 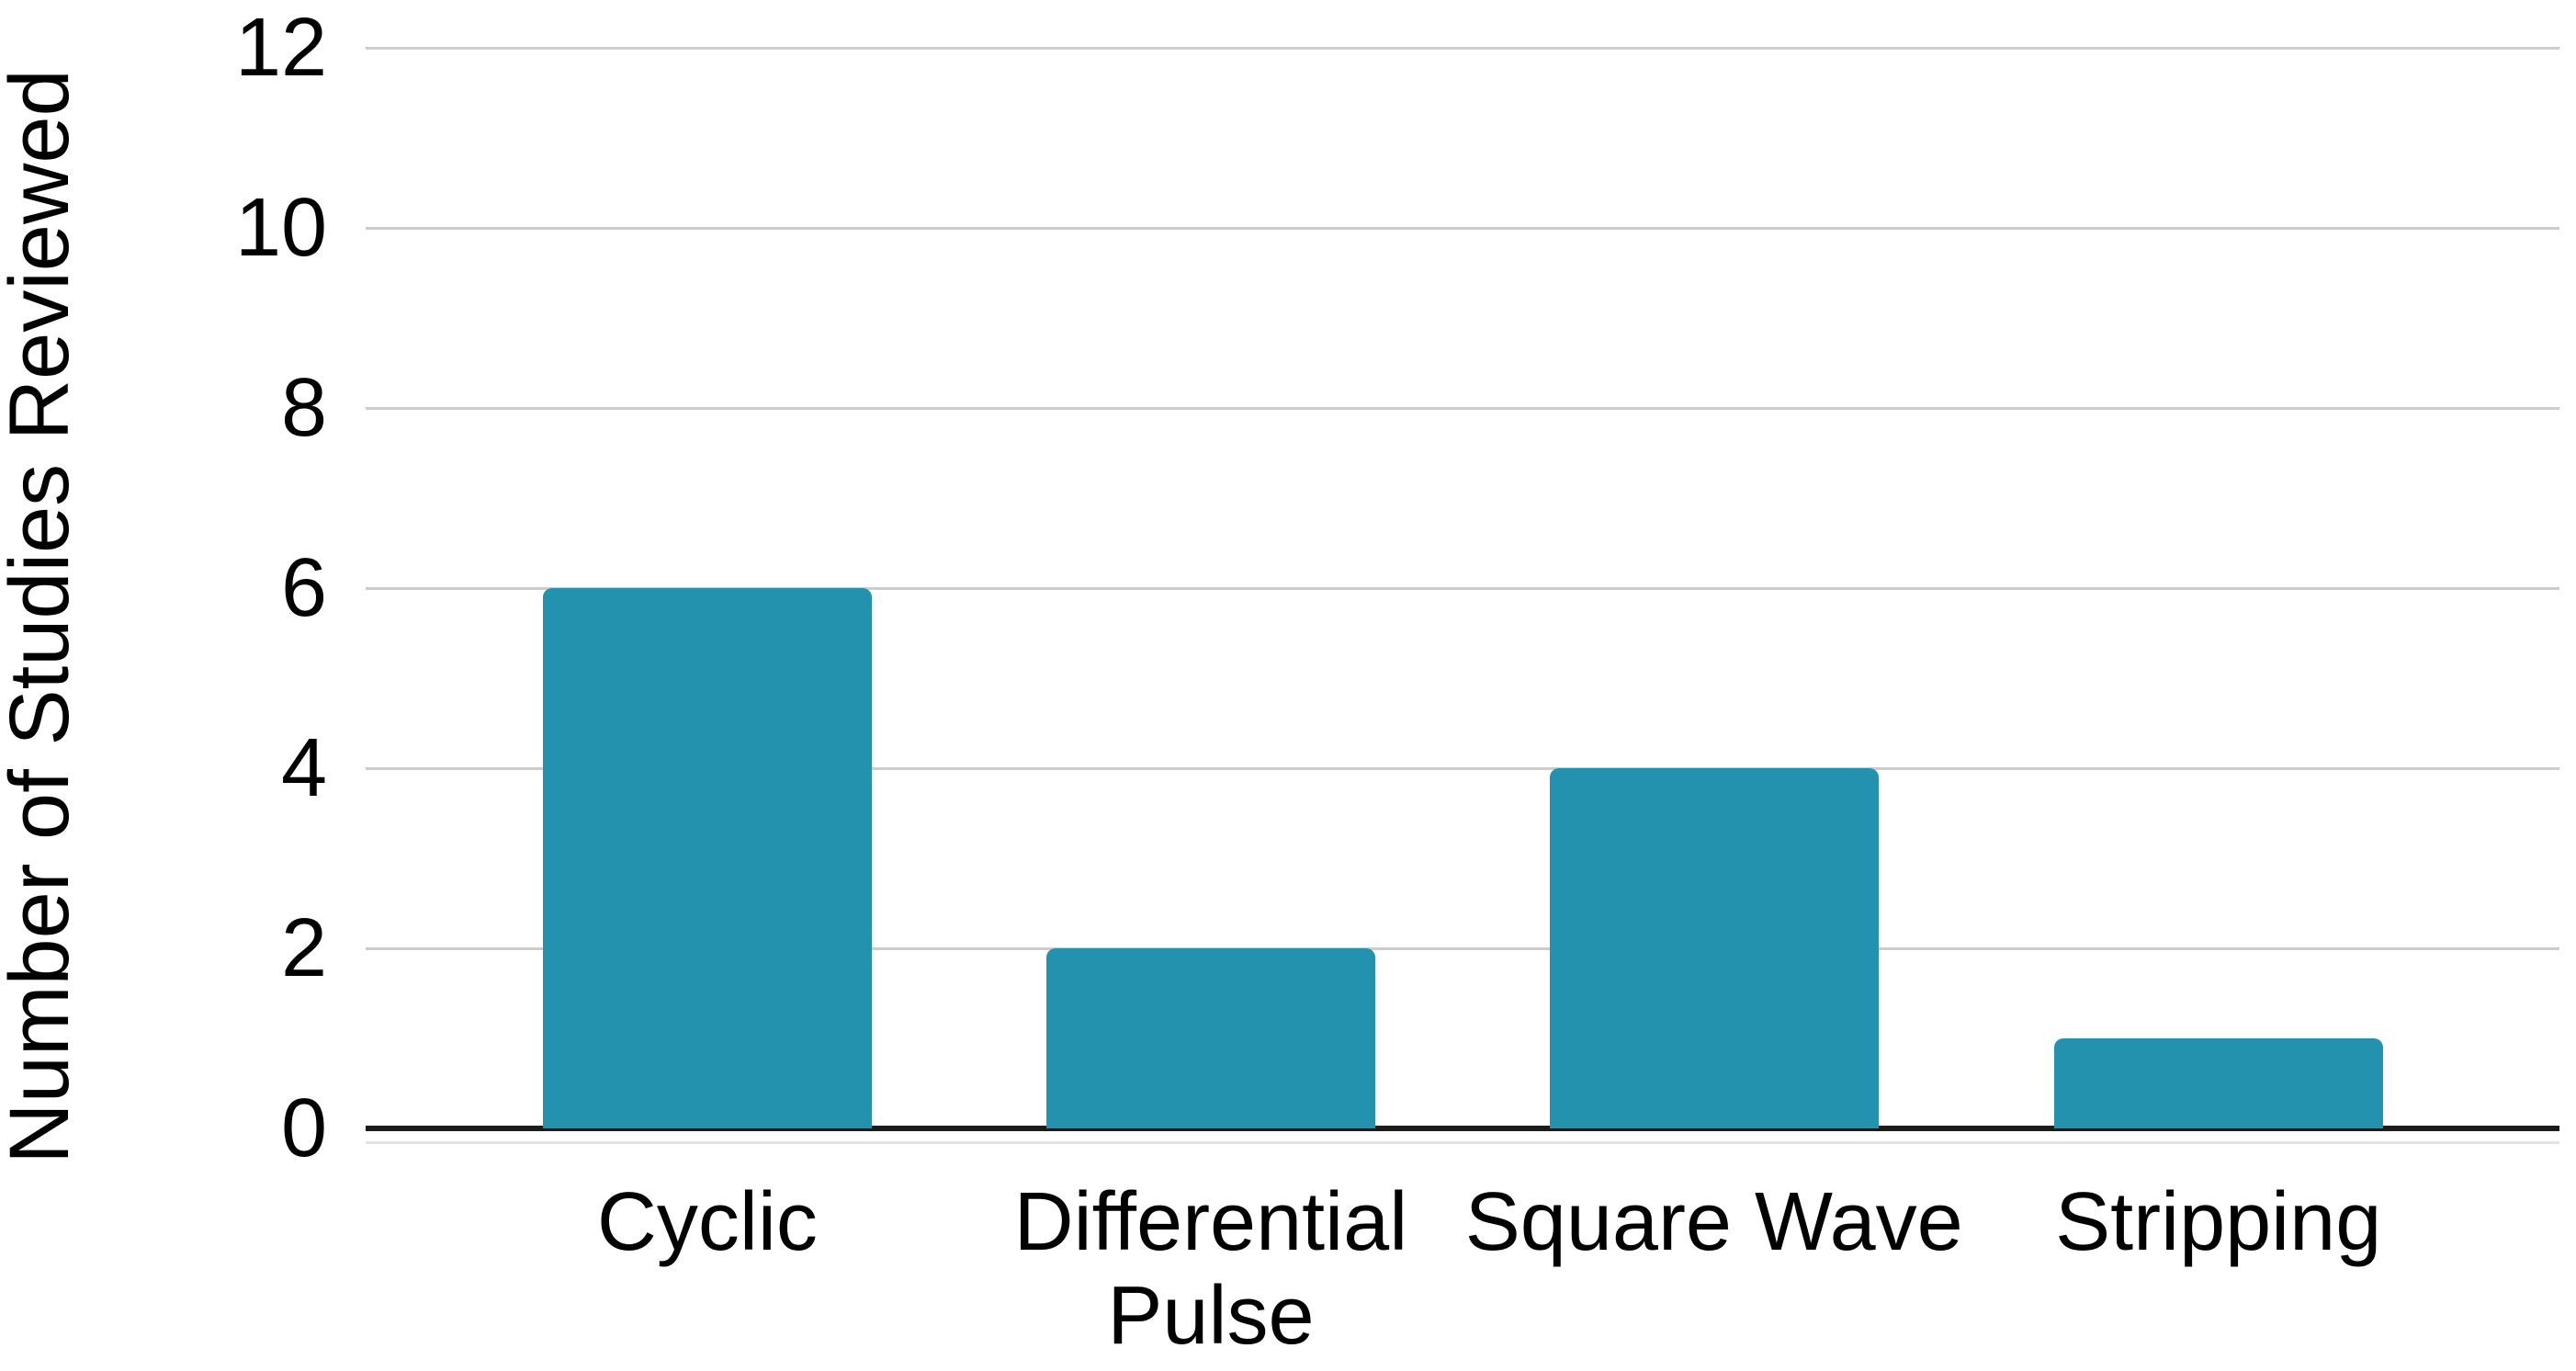 I want to click on x-category-label-differential-pulse: Differential Pulse, so click(x=1210, y=1269).